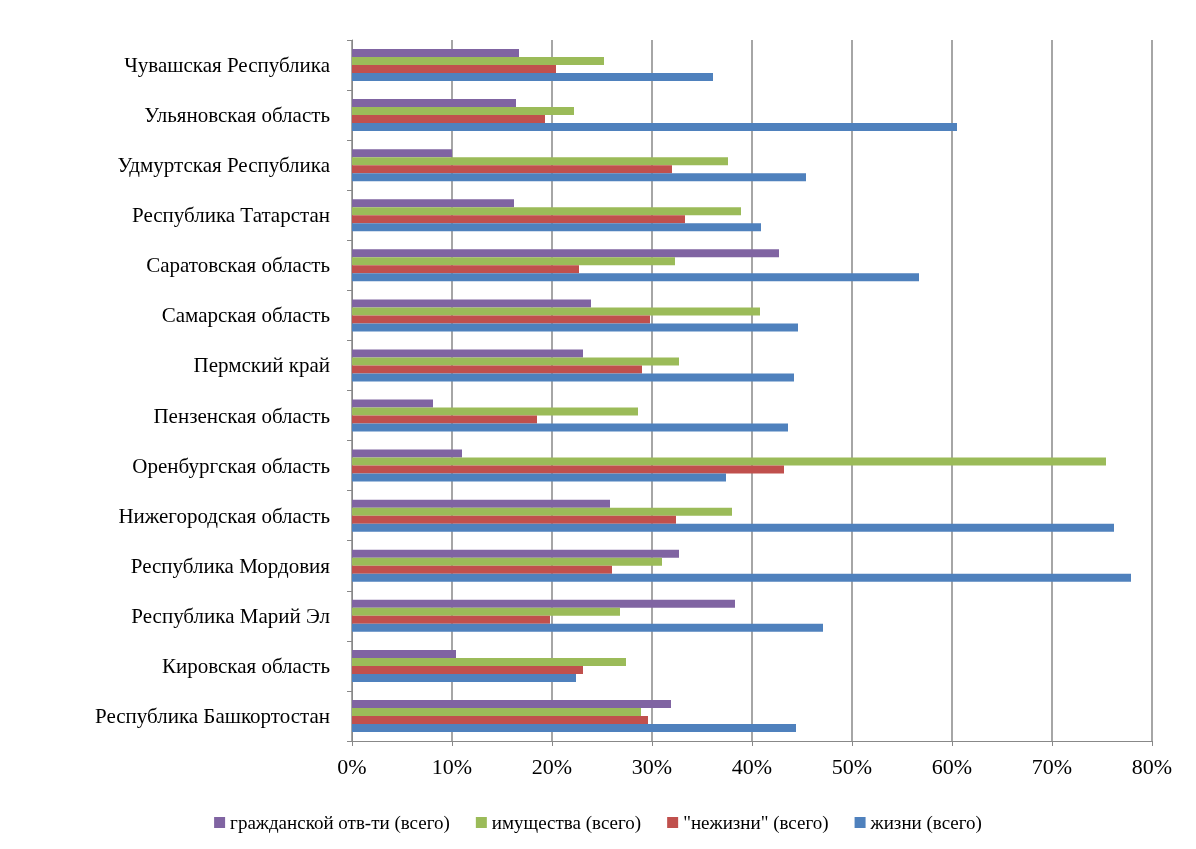 This screenshot has height=849, width=1196. Describe the element at coordinates (925, 823) in the screenshot. I see `legend-label: жизни (всего)` at that location.